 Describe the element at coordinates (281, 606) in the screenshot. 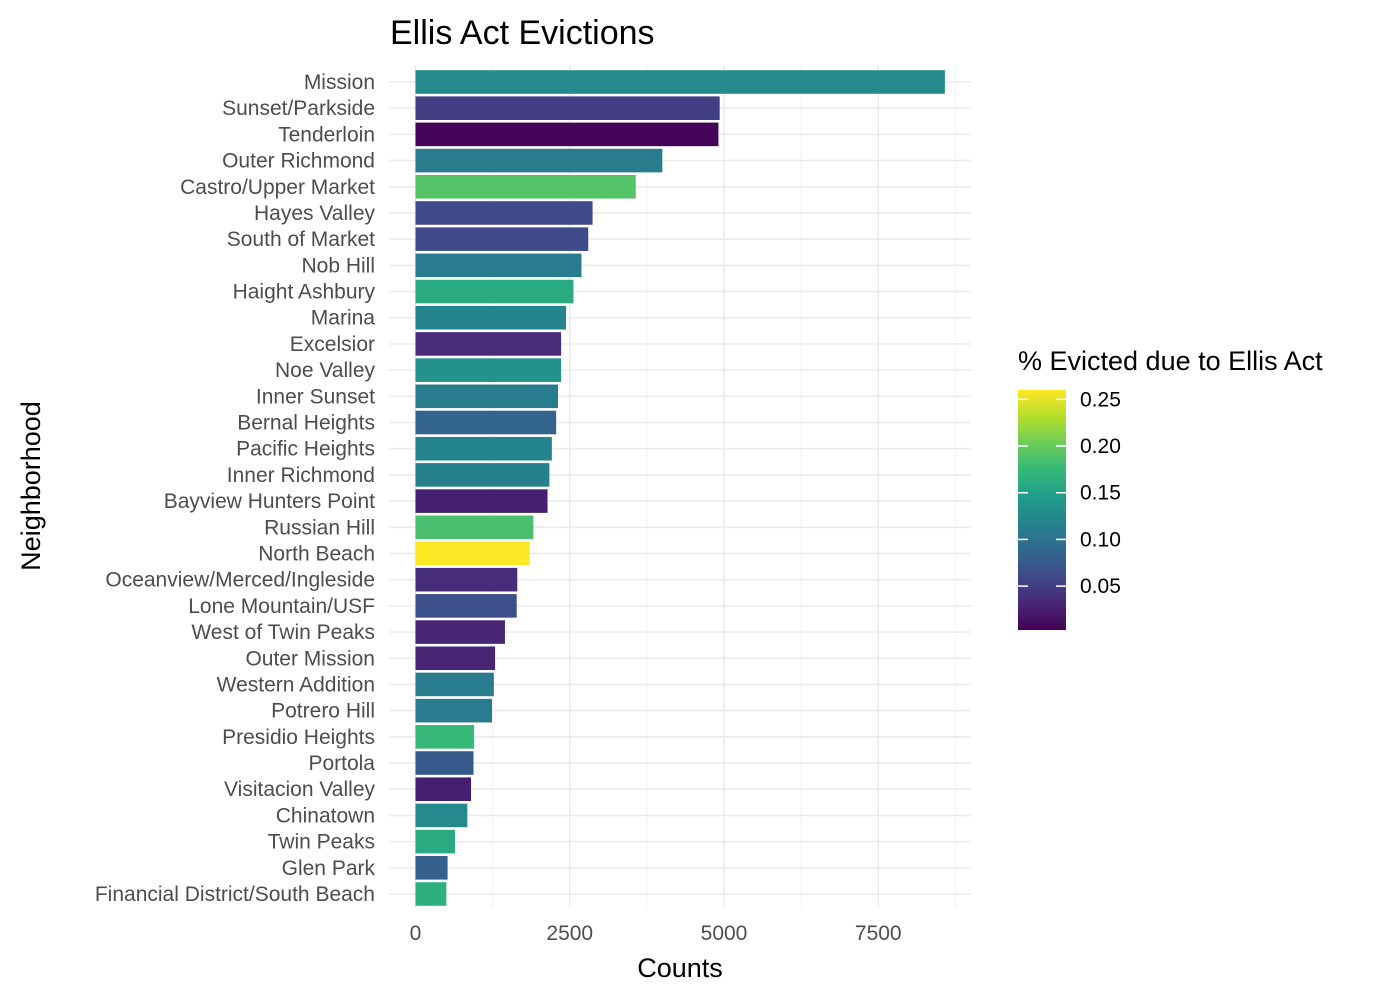

I see `y-tick-label: Lone Mountain/USF` at that location.